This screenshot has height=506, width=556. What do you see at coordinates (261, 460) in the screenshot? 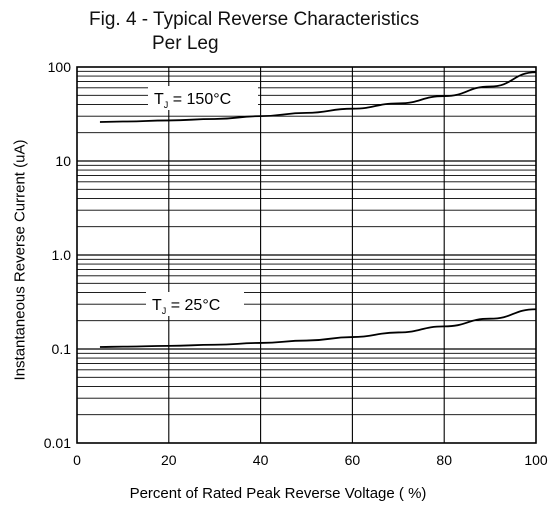
I see `x-tick-label: 40` at bounding box center [261, 460].